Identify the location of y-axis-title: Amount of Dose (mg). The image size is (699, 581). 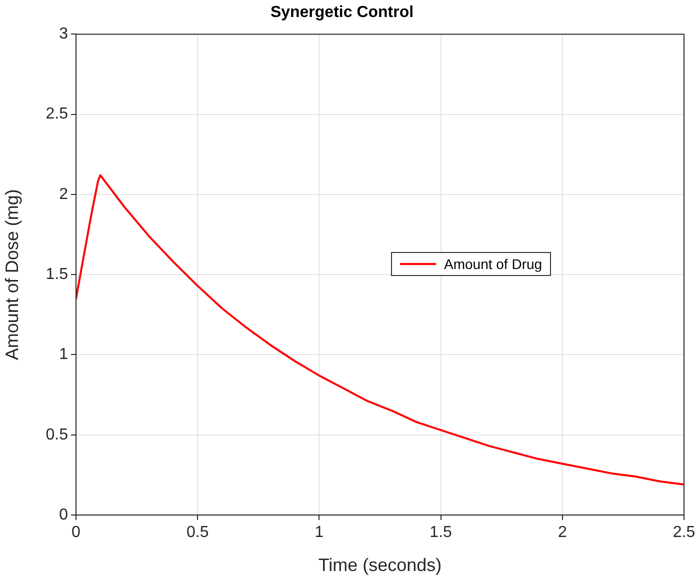
(12, 274).